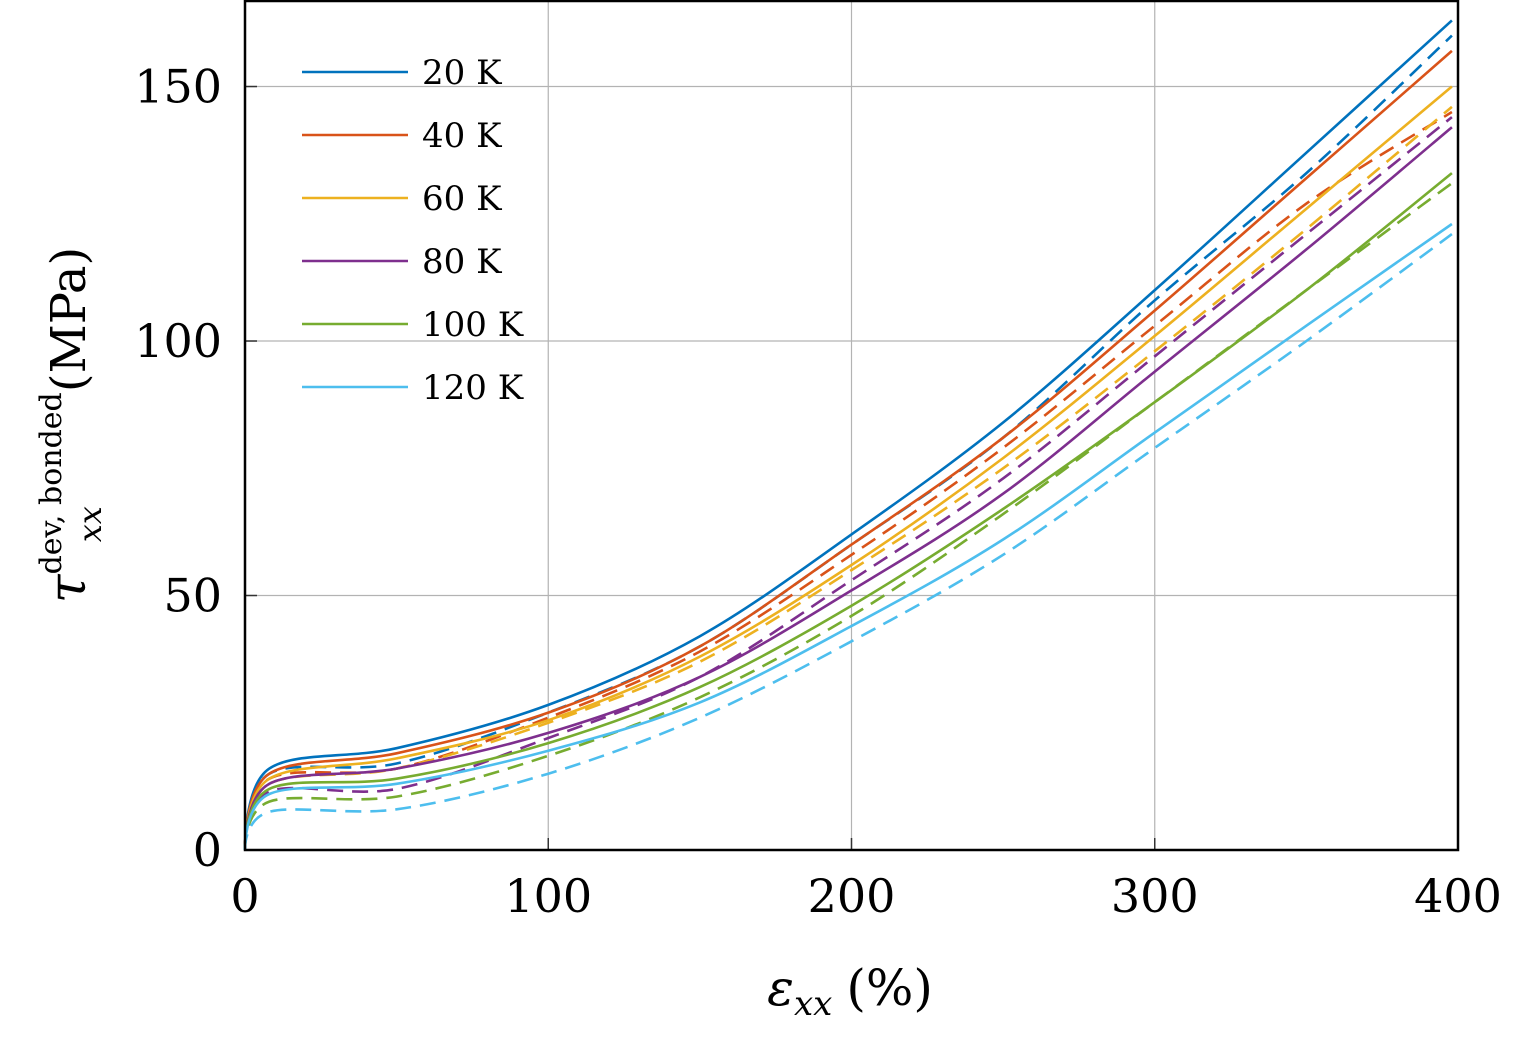  I want to click on y-axis-subscript: xx, so click(90, 524).